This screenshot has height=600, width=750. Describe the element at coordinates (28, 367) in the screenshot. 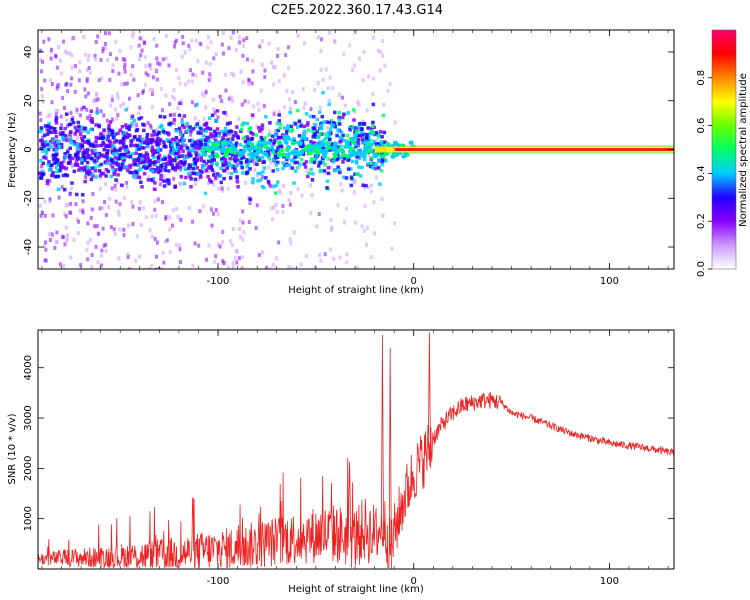

I see `snr-ytick-label: 4000` at that location.